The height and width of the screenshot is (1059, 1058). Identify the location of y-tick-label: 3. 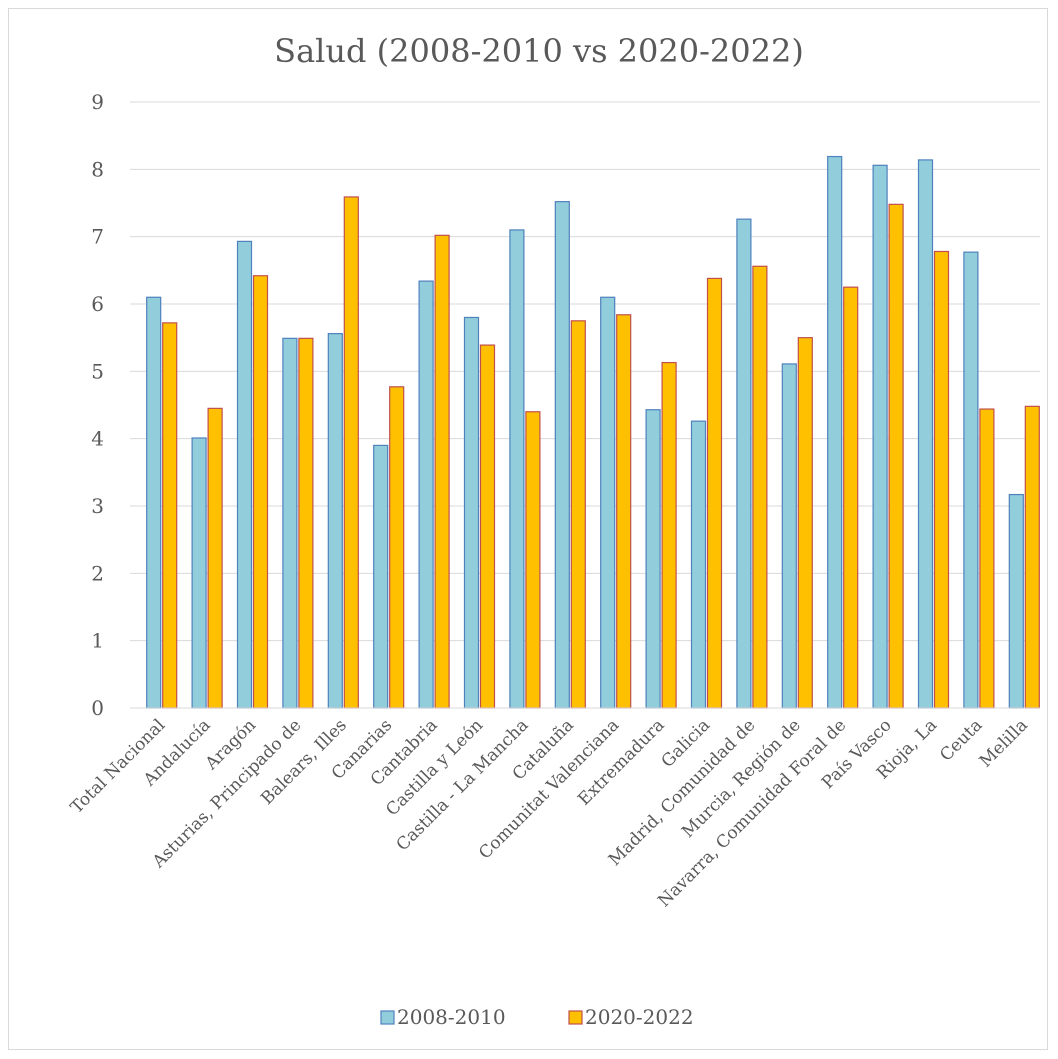
(97, 506).